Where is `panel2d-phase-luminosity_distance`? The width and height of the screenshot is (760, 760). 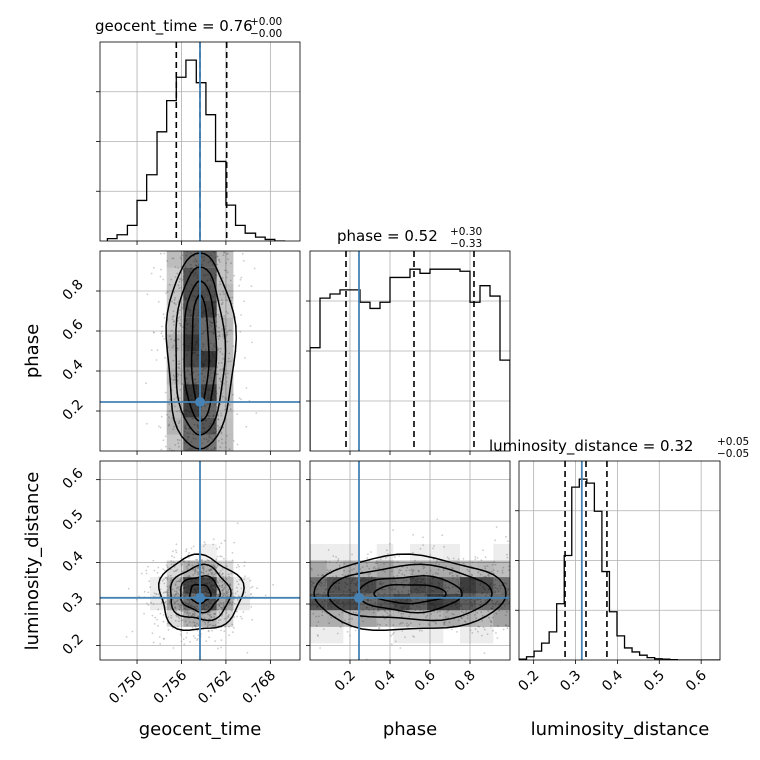
panel2d-phase-luminosity_distance is located at coordinates (408, 562).